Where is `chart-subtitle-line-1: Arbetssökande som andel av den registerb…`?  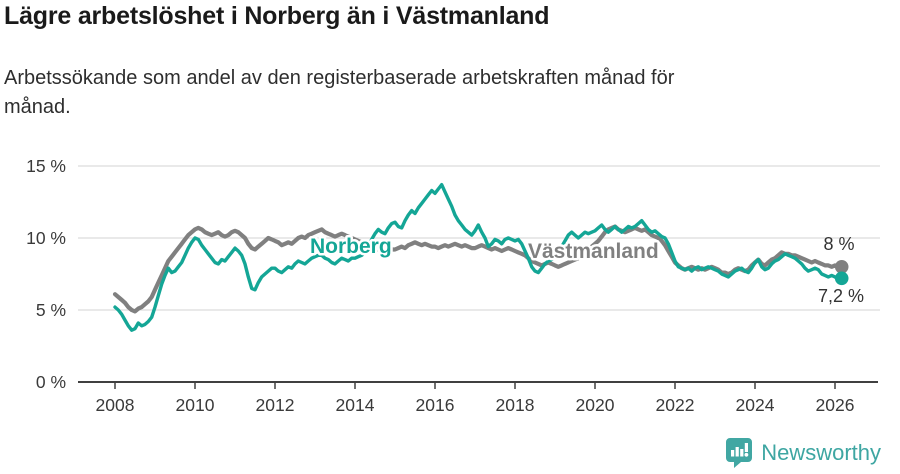
chart-subtitle-line-1: Arbetssökande som andel av den registerb… is located at coordinates (339, 78).